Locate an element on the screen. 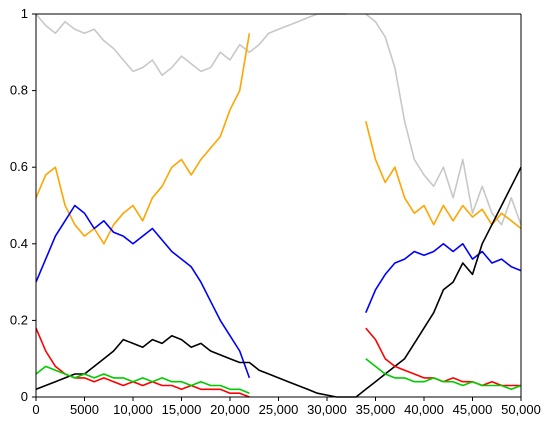  x-tick-label-4: 20,000 is located at coordinates (230, 409).